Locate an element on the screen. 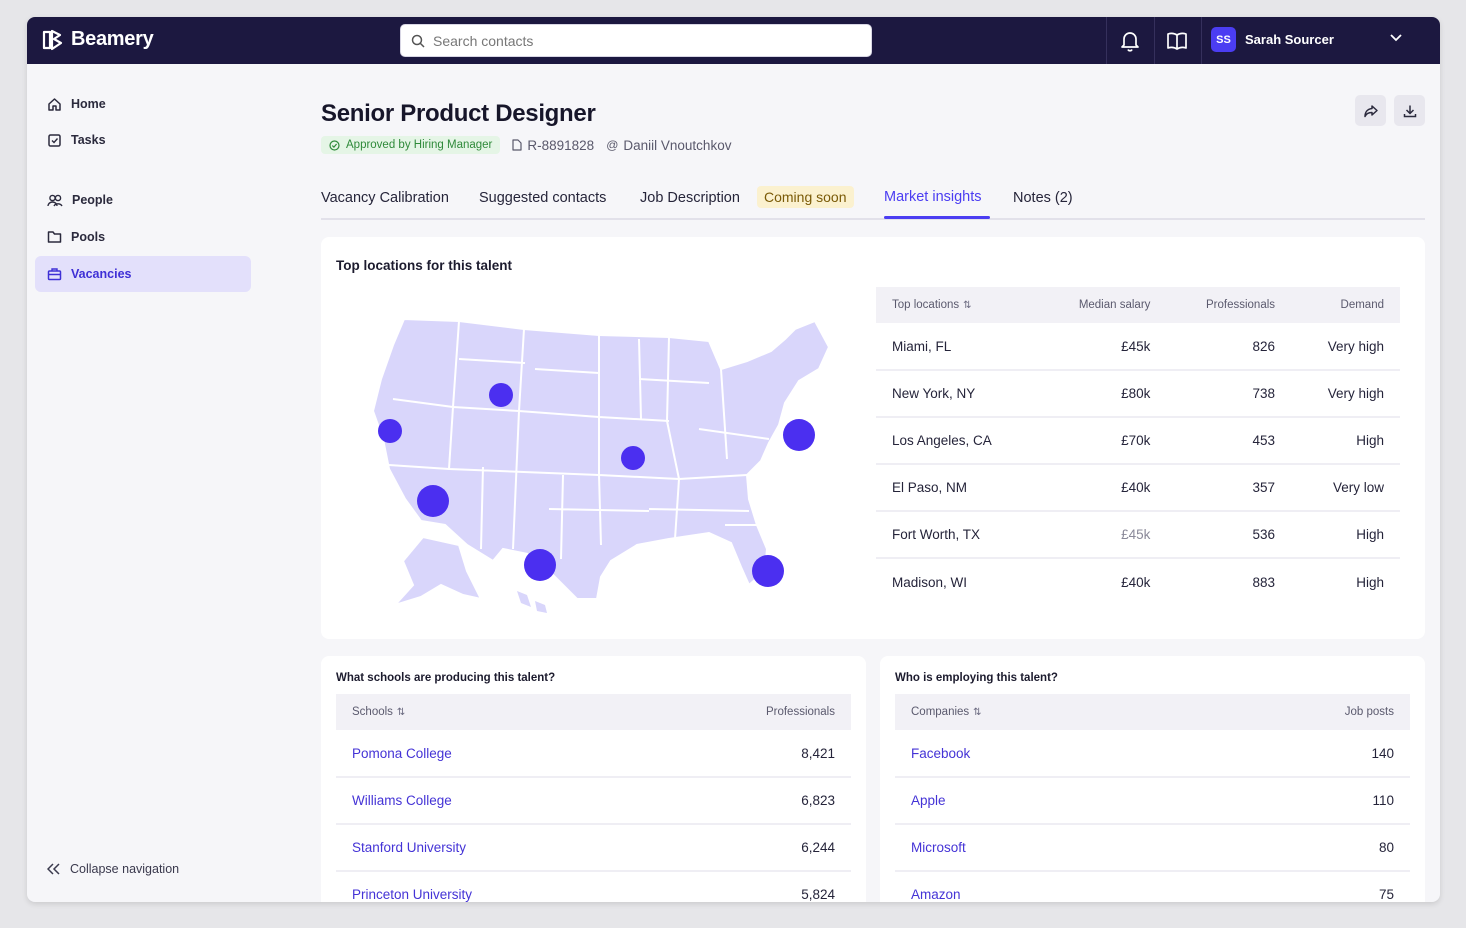 Image resolution: width=1466 pixels, height=928 pixels. location-cell: Los Angeles, CA is located at coordinates (957, 441).